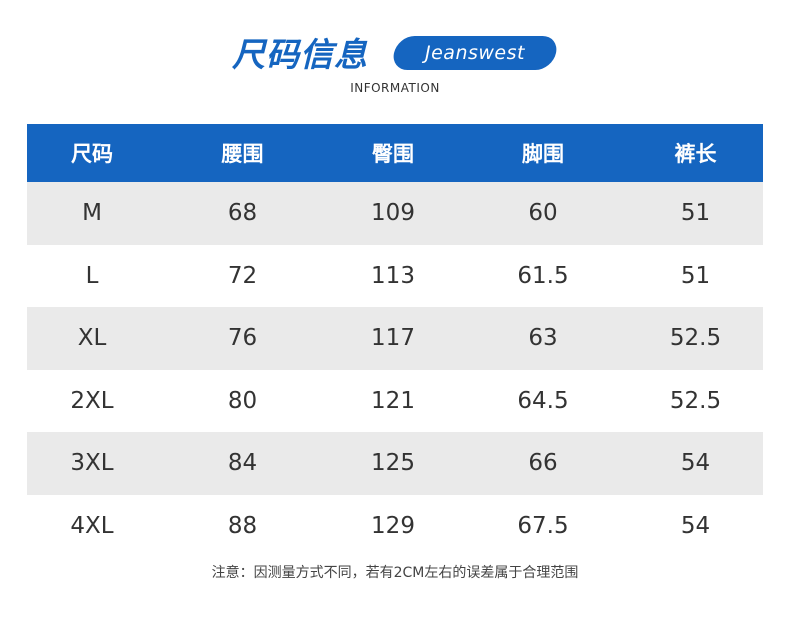  Describe the element at coordinates (92, 154) in the screenshot. I see `column-header-size: 尺码` at that location.